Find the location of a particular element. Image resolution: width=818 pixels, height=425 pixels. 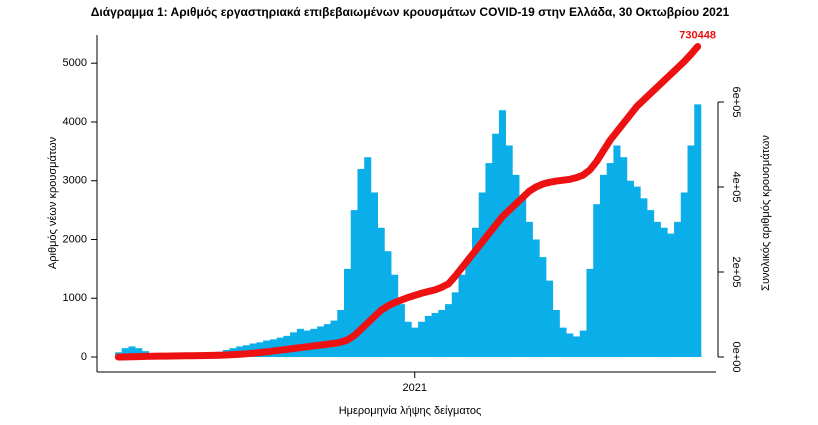

y2-tick-label: 0e+00 is located at coordinates (736, 357).